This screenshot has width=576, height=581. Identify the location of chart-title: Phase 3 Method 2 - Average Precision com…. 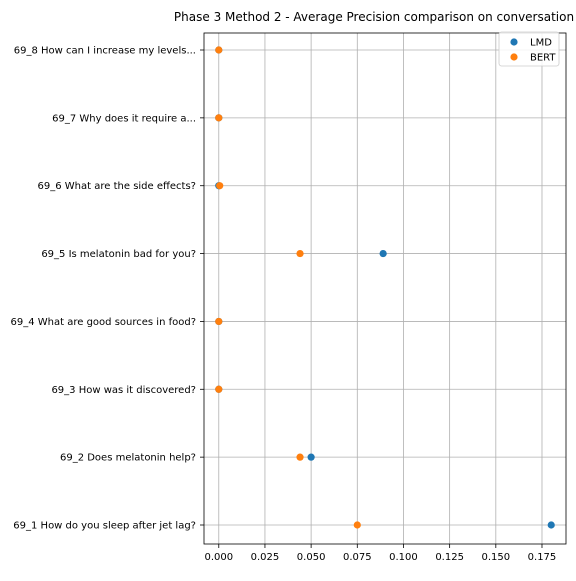
(374, 17).